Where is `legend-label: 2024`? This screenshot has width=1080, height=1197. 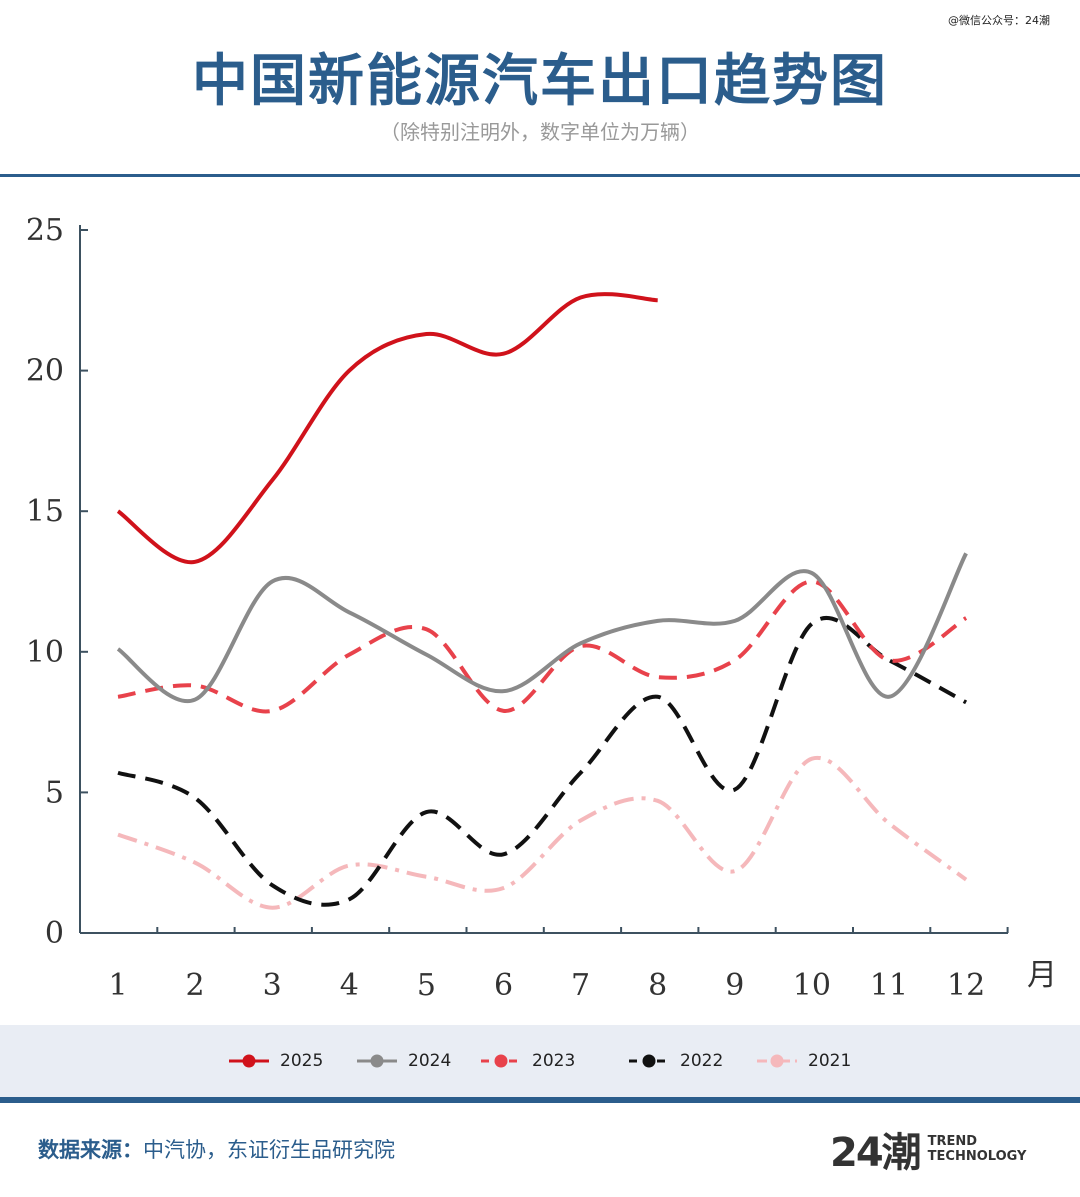 legend-label: 2024 is located at coordinates (430, 1061).